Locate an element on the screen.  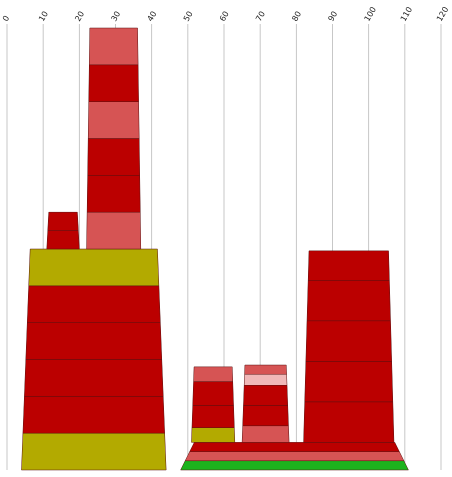
x-tick-label: 50 is located at coordinates (188, 16).